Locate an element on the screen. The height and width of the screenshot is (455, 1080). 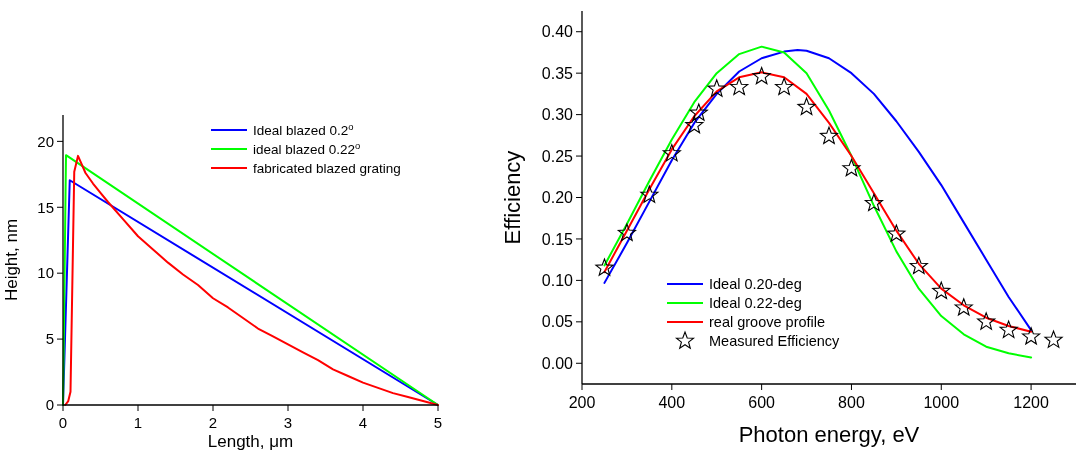
y-tick-label: 5 is located at coordinates (49, 339).